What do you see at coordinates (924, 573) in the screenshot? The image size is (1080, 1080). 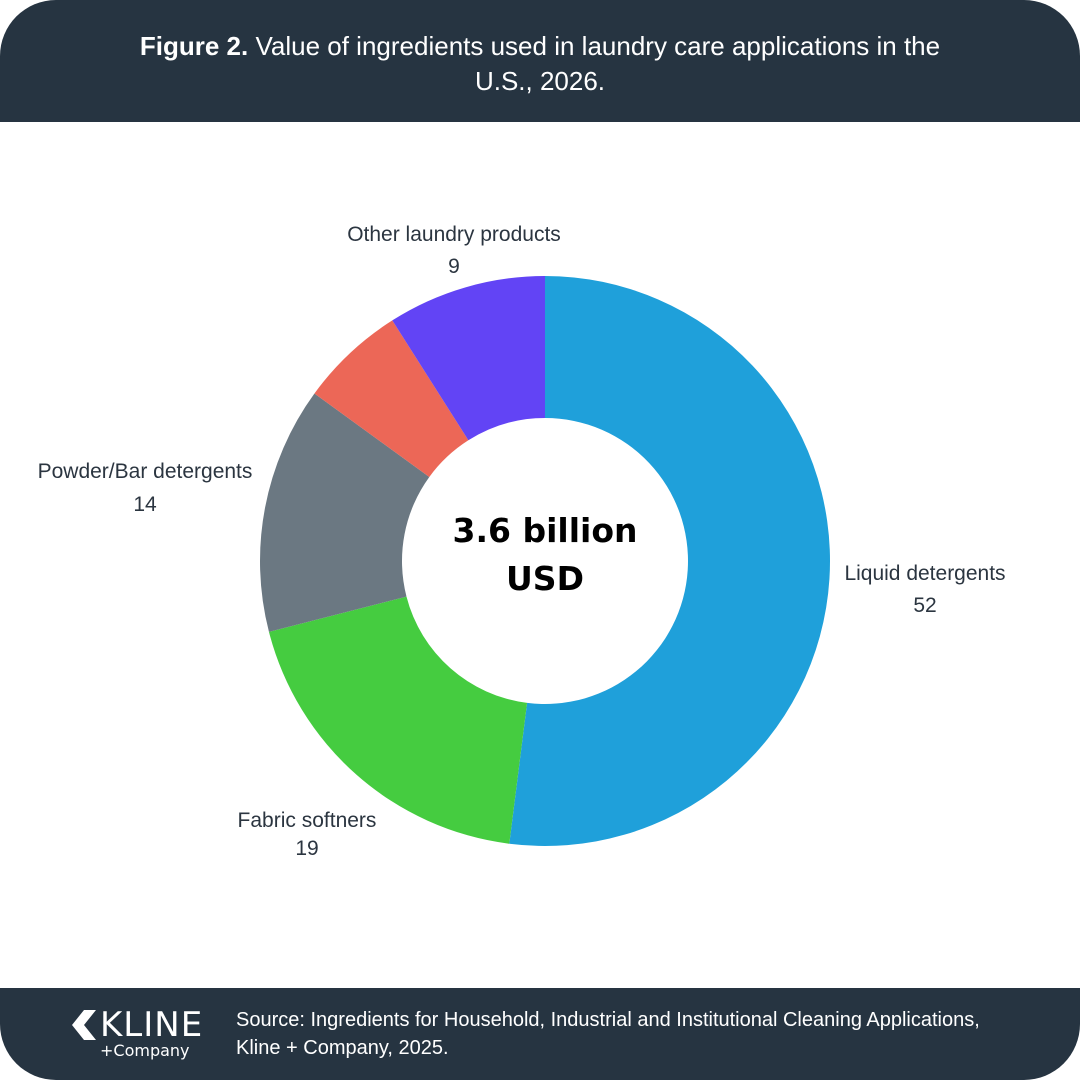 I see `slice-label-name-1: Liquid detergents` at bounding box center [924, 573].